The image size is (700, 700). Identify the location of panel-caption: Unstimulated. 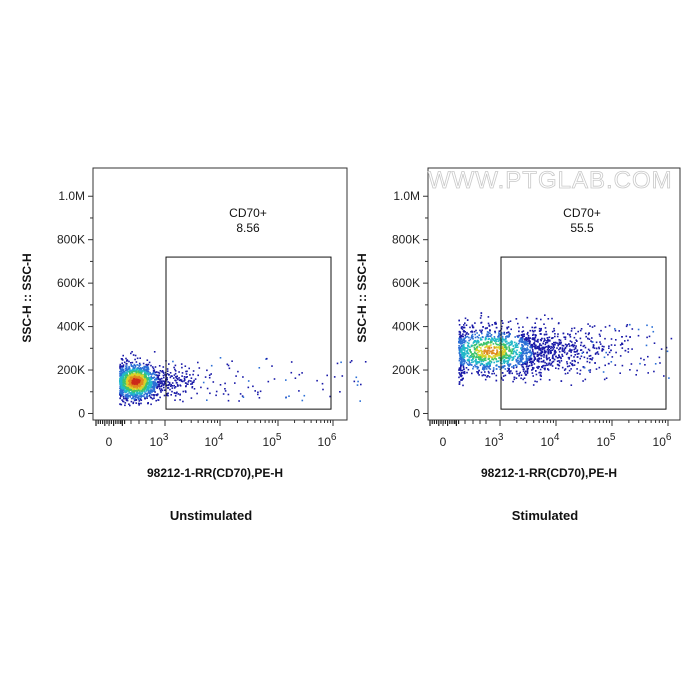
(211, 515).